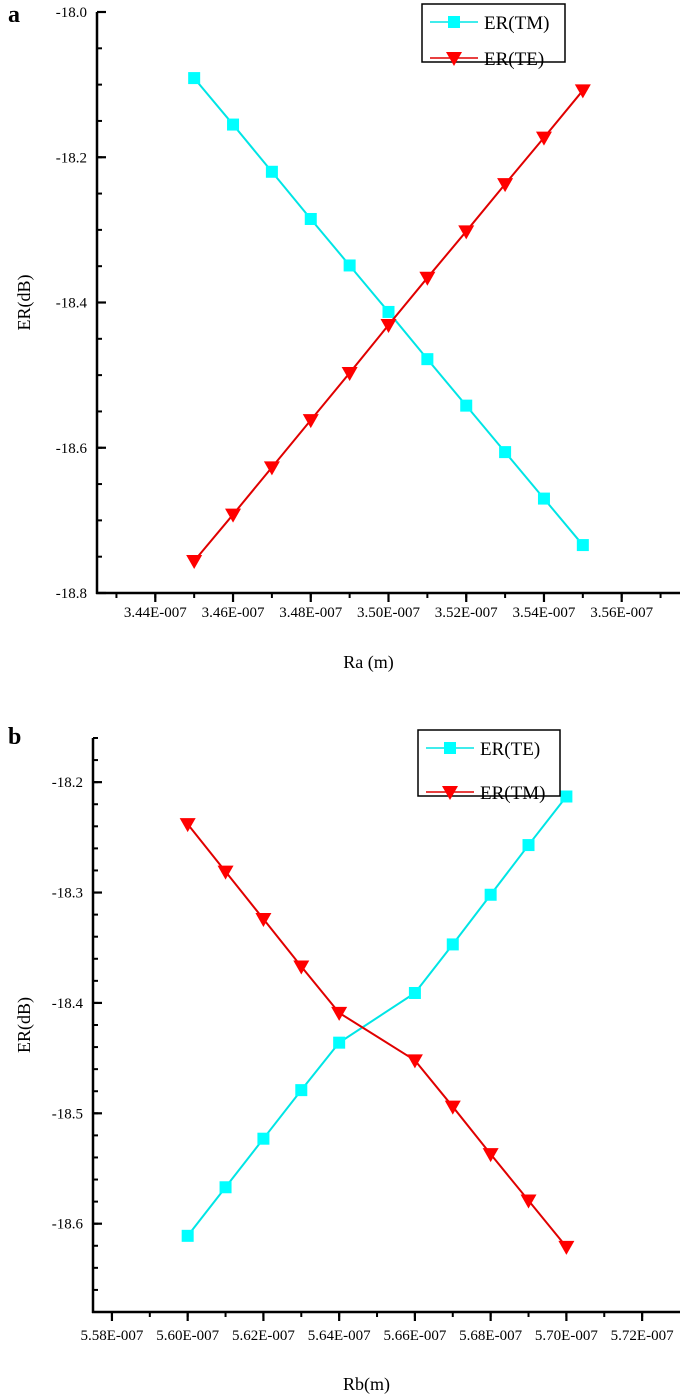  Describe the element at coordinates (187, 1336) in the screenshot. I see `x-tick-label: 5.60E-007` at that location.